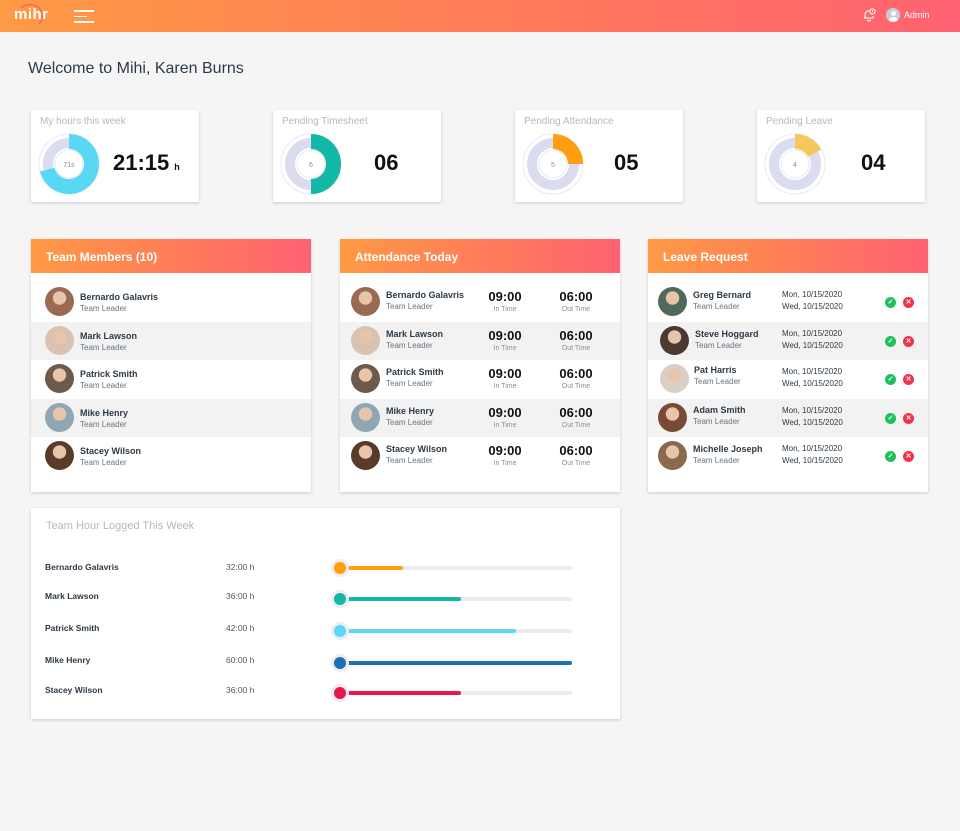 The height and width of the screenshot is (831, 960). I want to click on donut-chart: 71s, so click(69, 164).